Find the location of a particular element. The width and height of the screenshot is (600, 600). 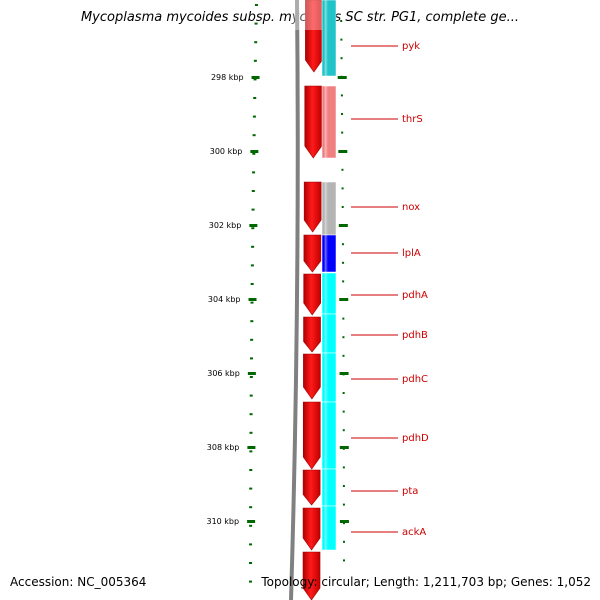

backbone is located at coordinates (294, 300).